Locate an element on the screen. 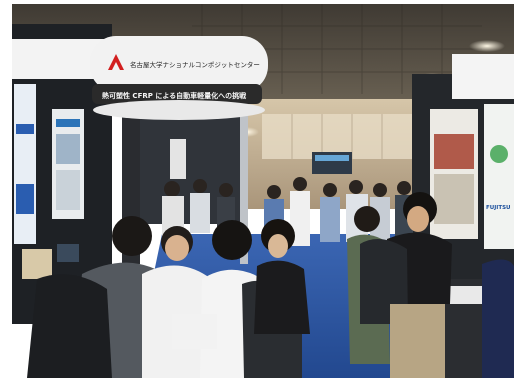 This screenshot has height=383, width=520. booth-column is located at coordinates (244, 189).